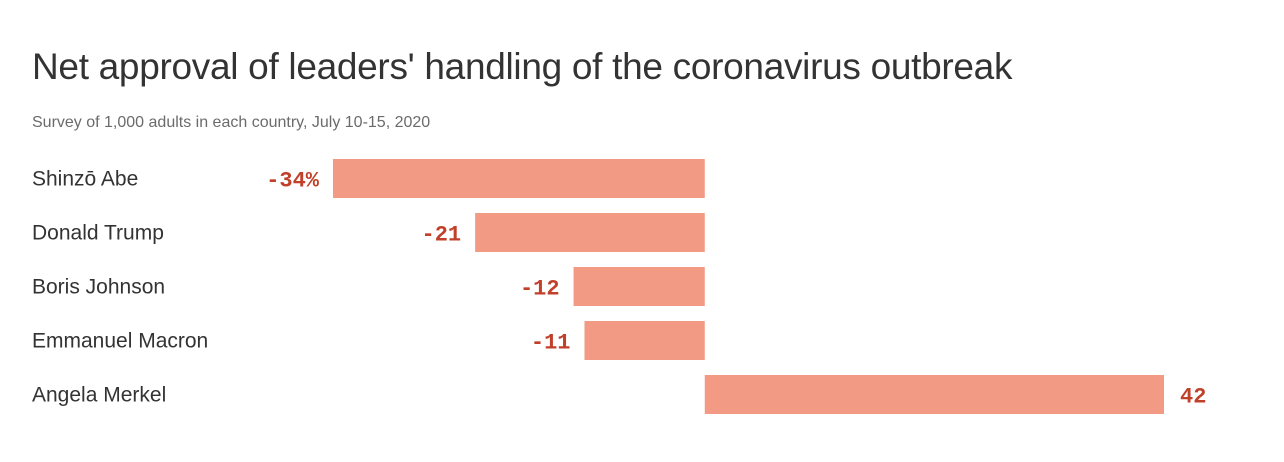  What do you see at coordinates (85, 179) in the screenshot?
I see `category-label: Shinzō Abe` at bounding box center [85, 179].